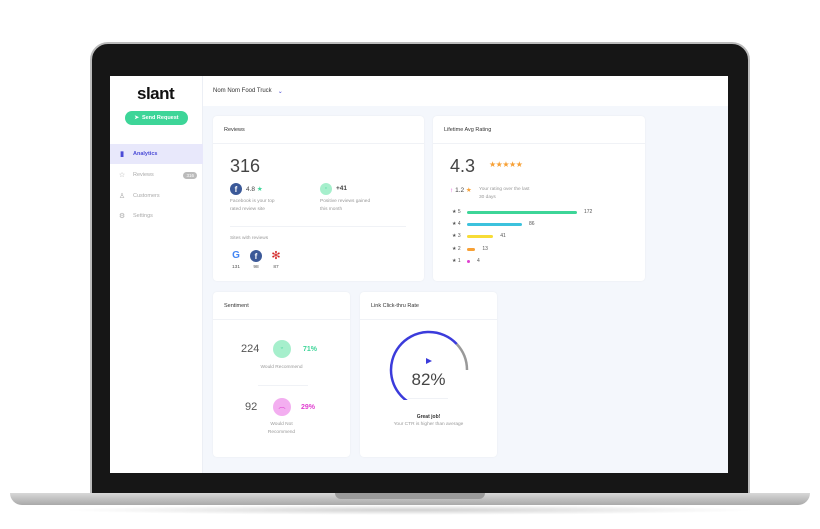  I want to click on ctr-value: 82%, so click(428, 379).